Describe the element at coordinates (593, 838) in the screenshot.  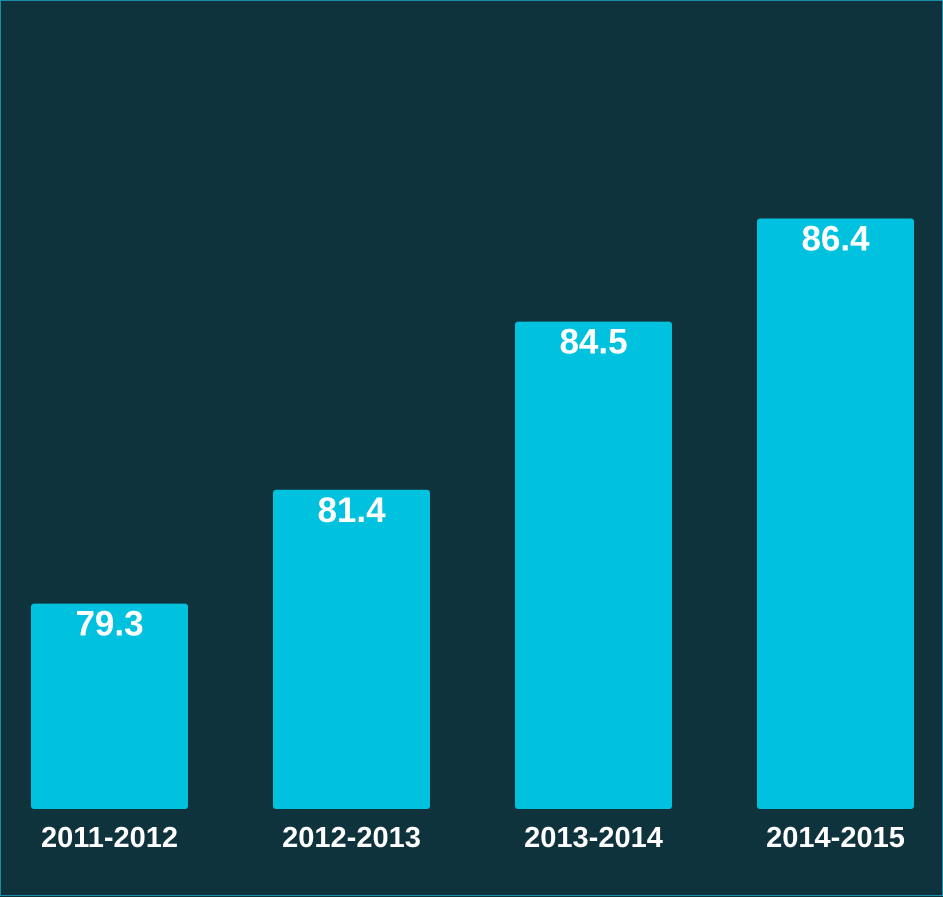
I see `category-label-2013-2014: 2013-2014` at that location.